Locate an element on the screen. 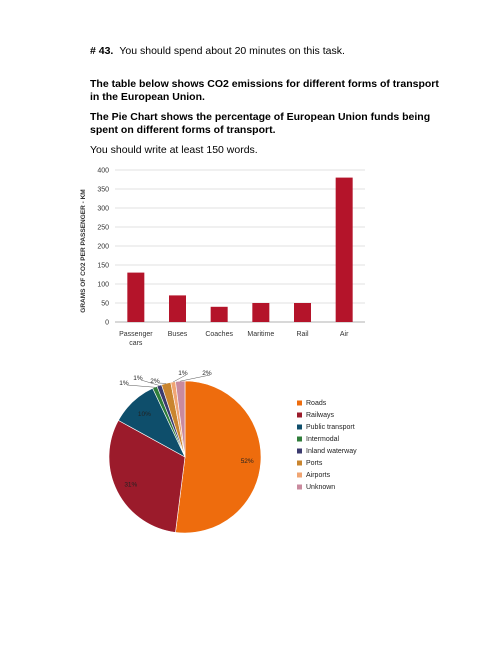 This screenshot has width=502, height=649. legend-label: Ports is located at coordinates (314, 463).